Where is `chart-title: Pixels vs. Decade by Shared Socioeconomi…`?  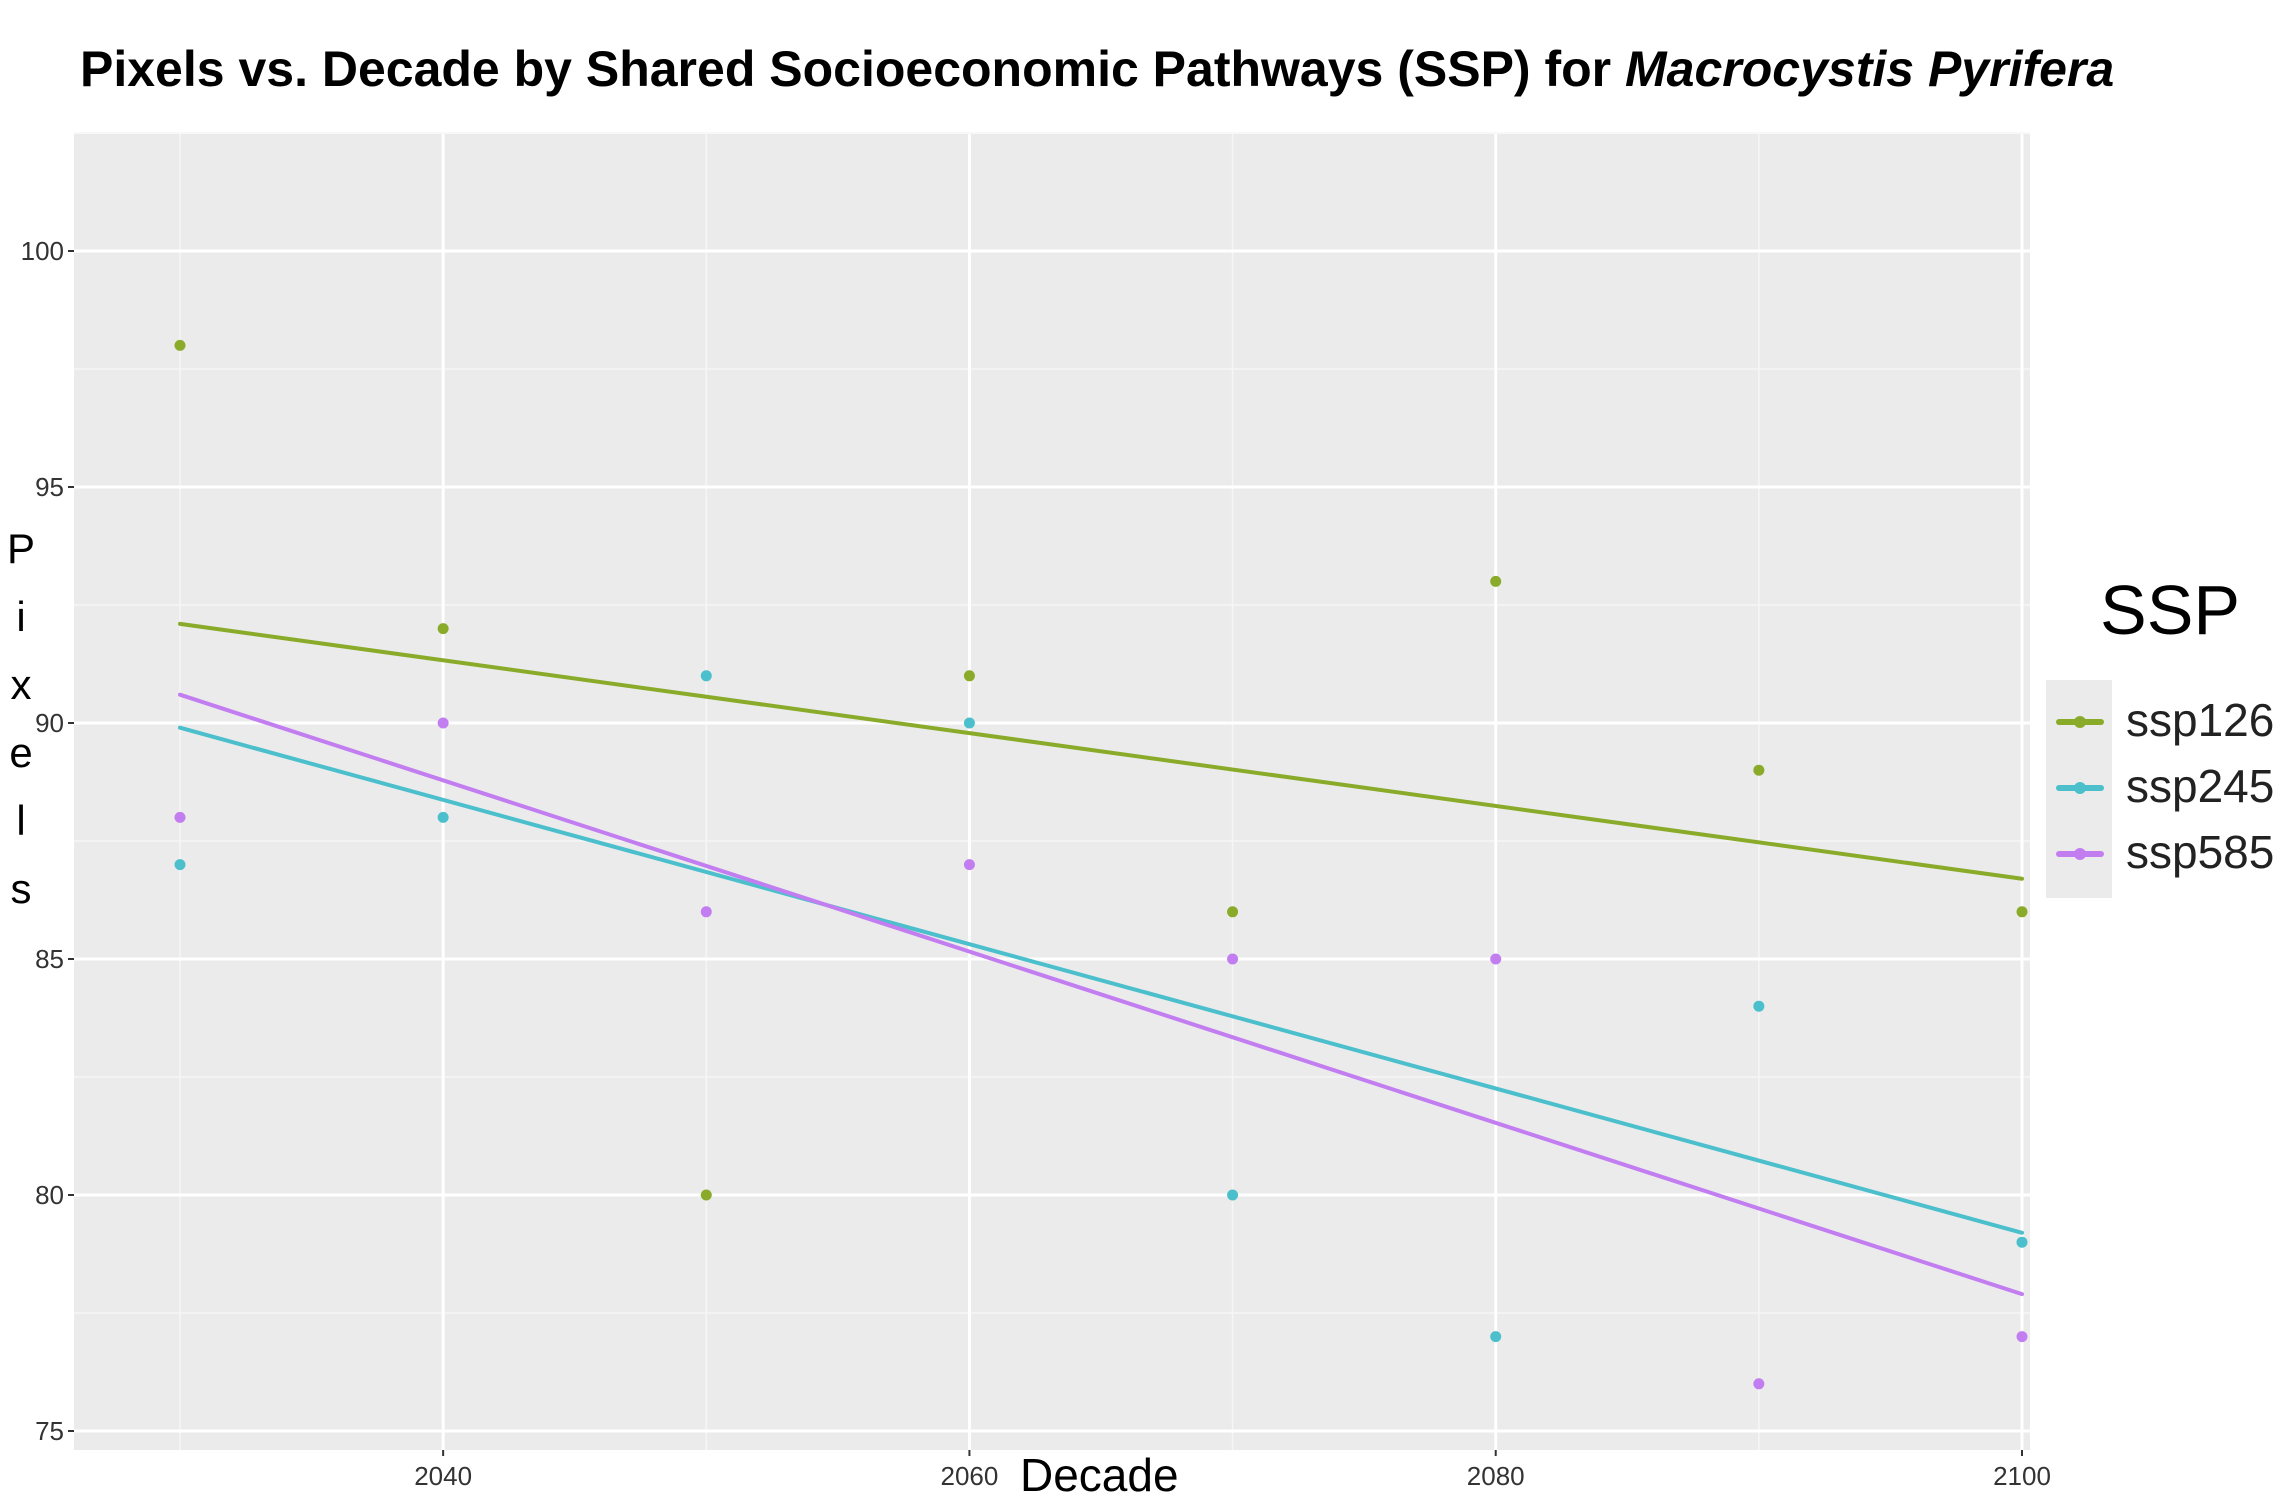
chart-title: Pixels vs. Decade by Shared Socioeconomi… is located at coordinates (1110, 69).